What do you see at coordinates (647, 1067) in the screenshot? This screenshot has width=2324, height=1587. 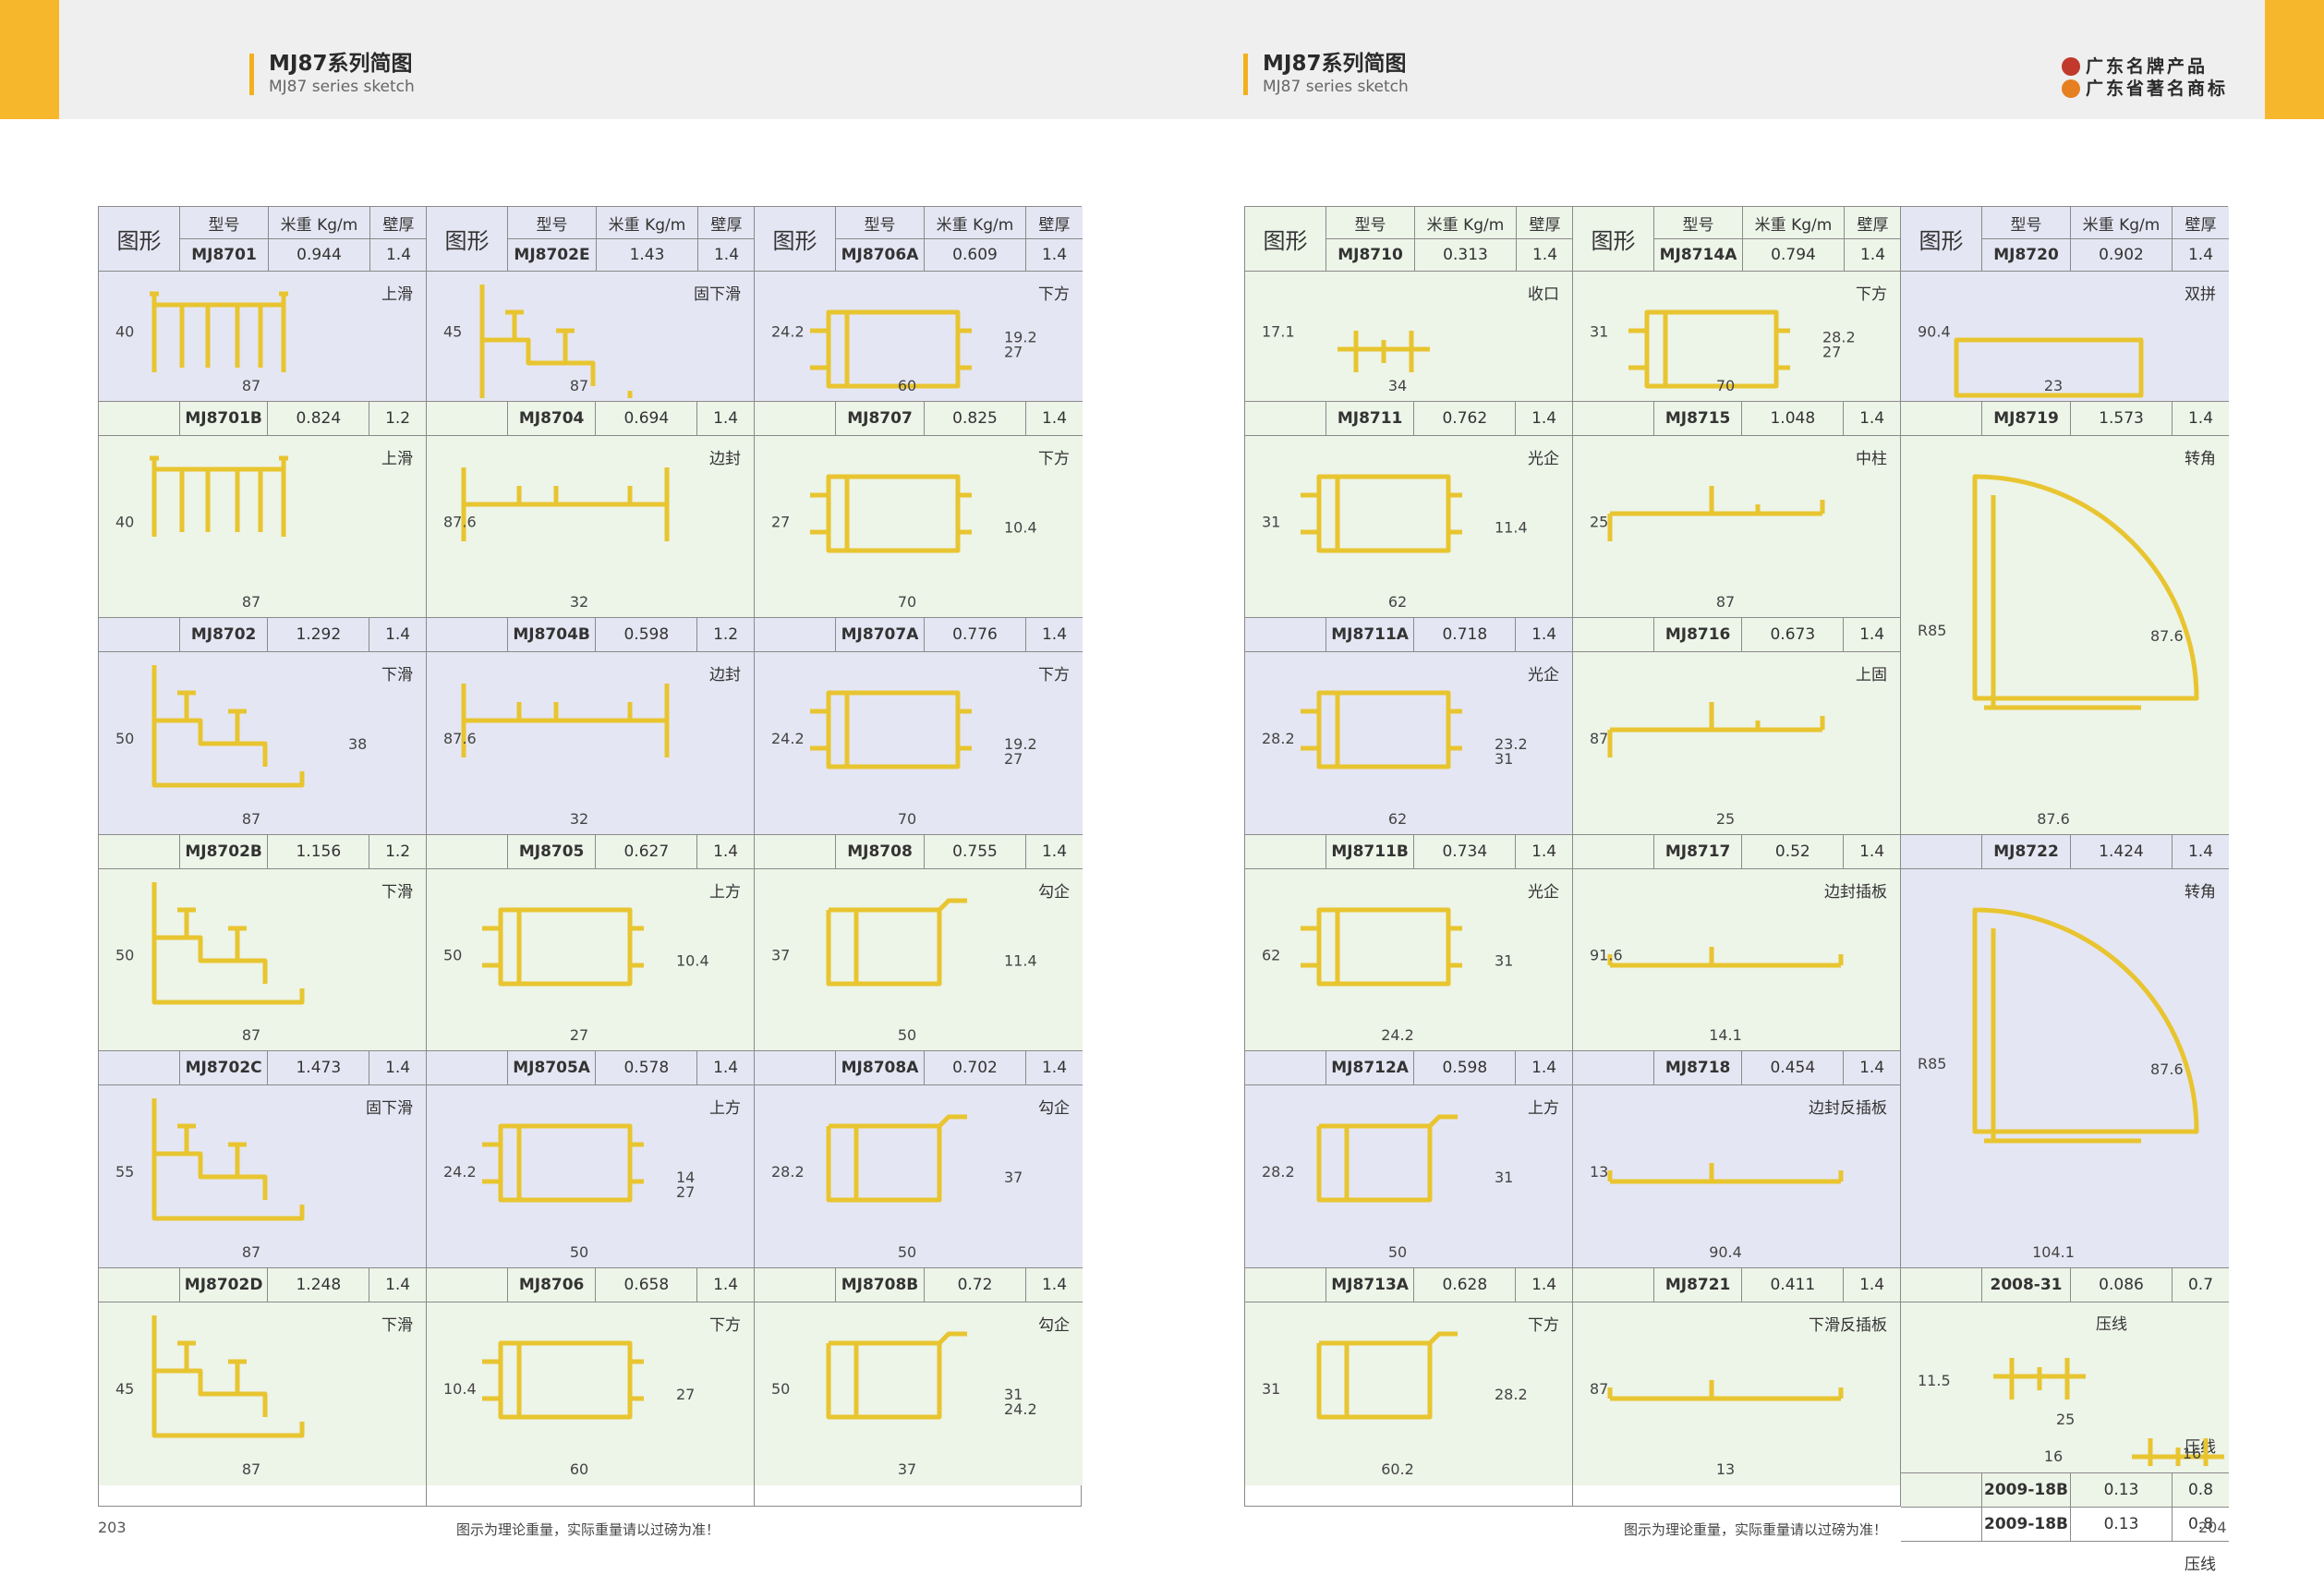 I see `profile-weight: 0.578` at bounding box center [647, 1067].